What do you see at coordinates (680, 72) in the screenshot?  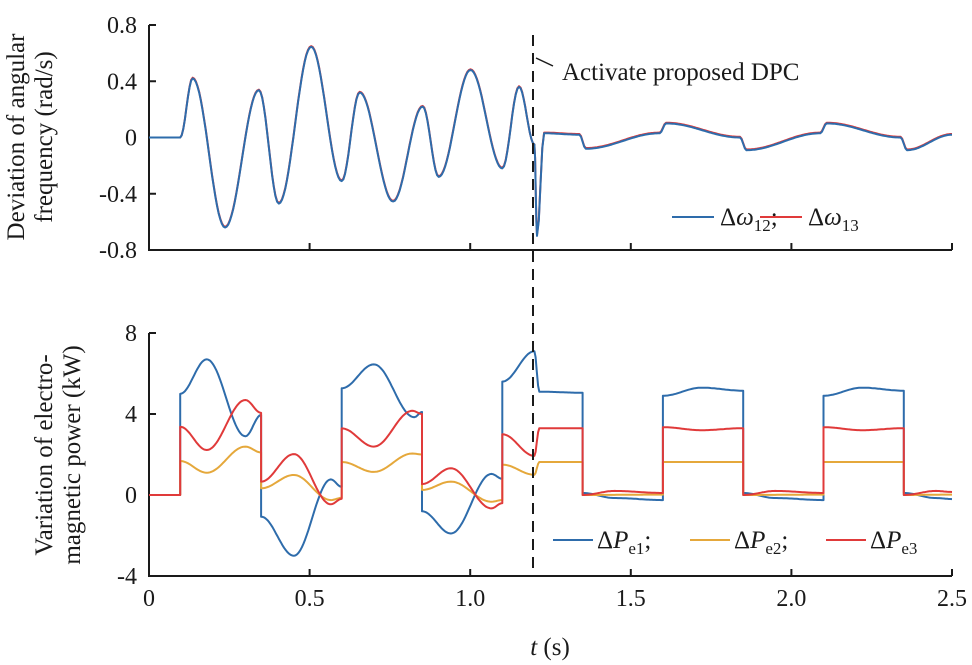 I see `annotation-text: Activate proposed DPC` at bounding box center [680, 72].